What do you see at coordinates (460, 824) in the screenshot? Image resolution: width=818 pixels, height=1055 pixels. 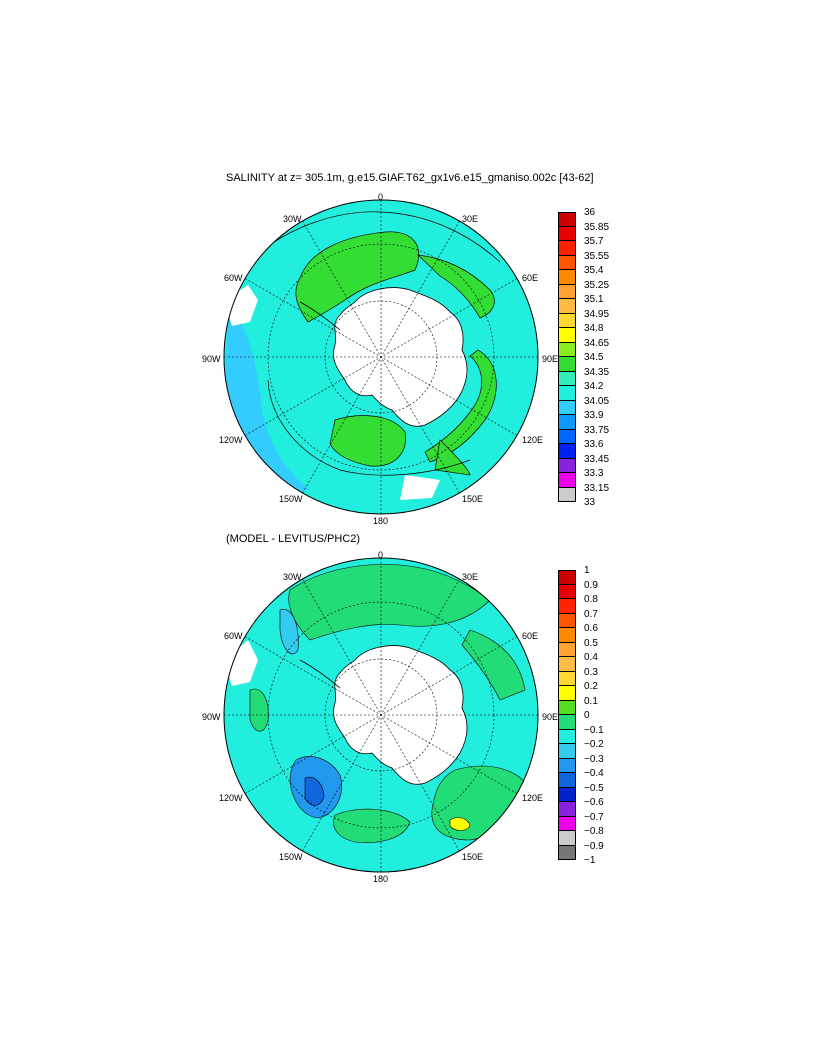 I see `high-anomaly-spot` at bounding box center [460, 824].